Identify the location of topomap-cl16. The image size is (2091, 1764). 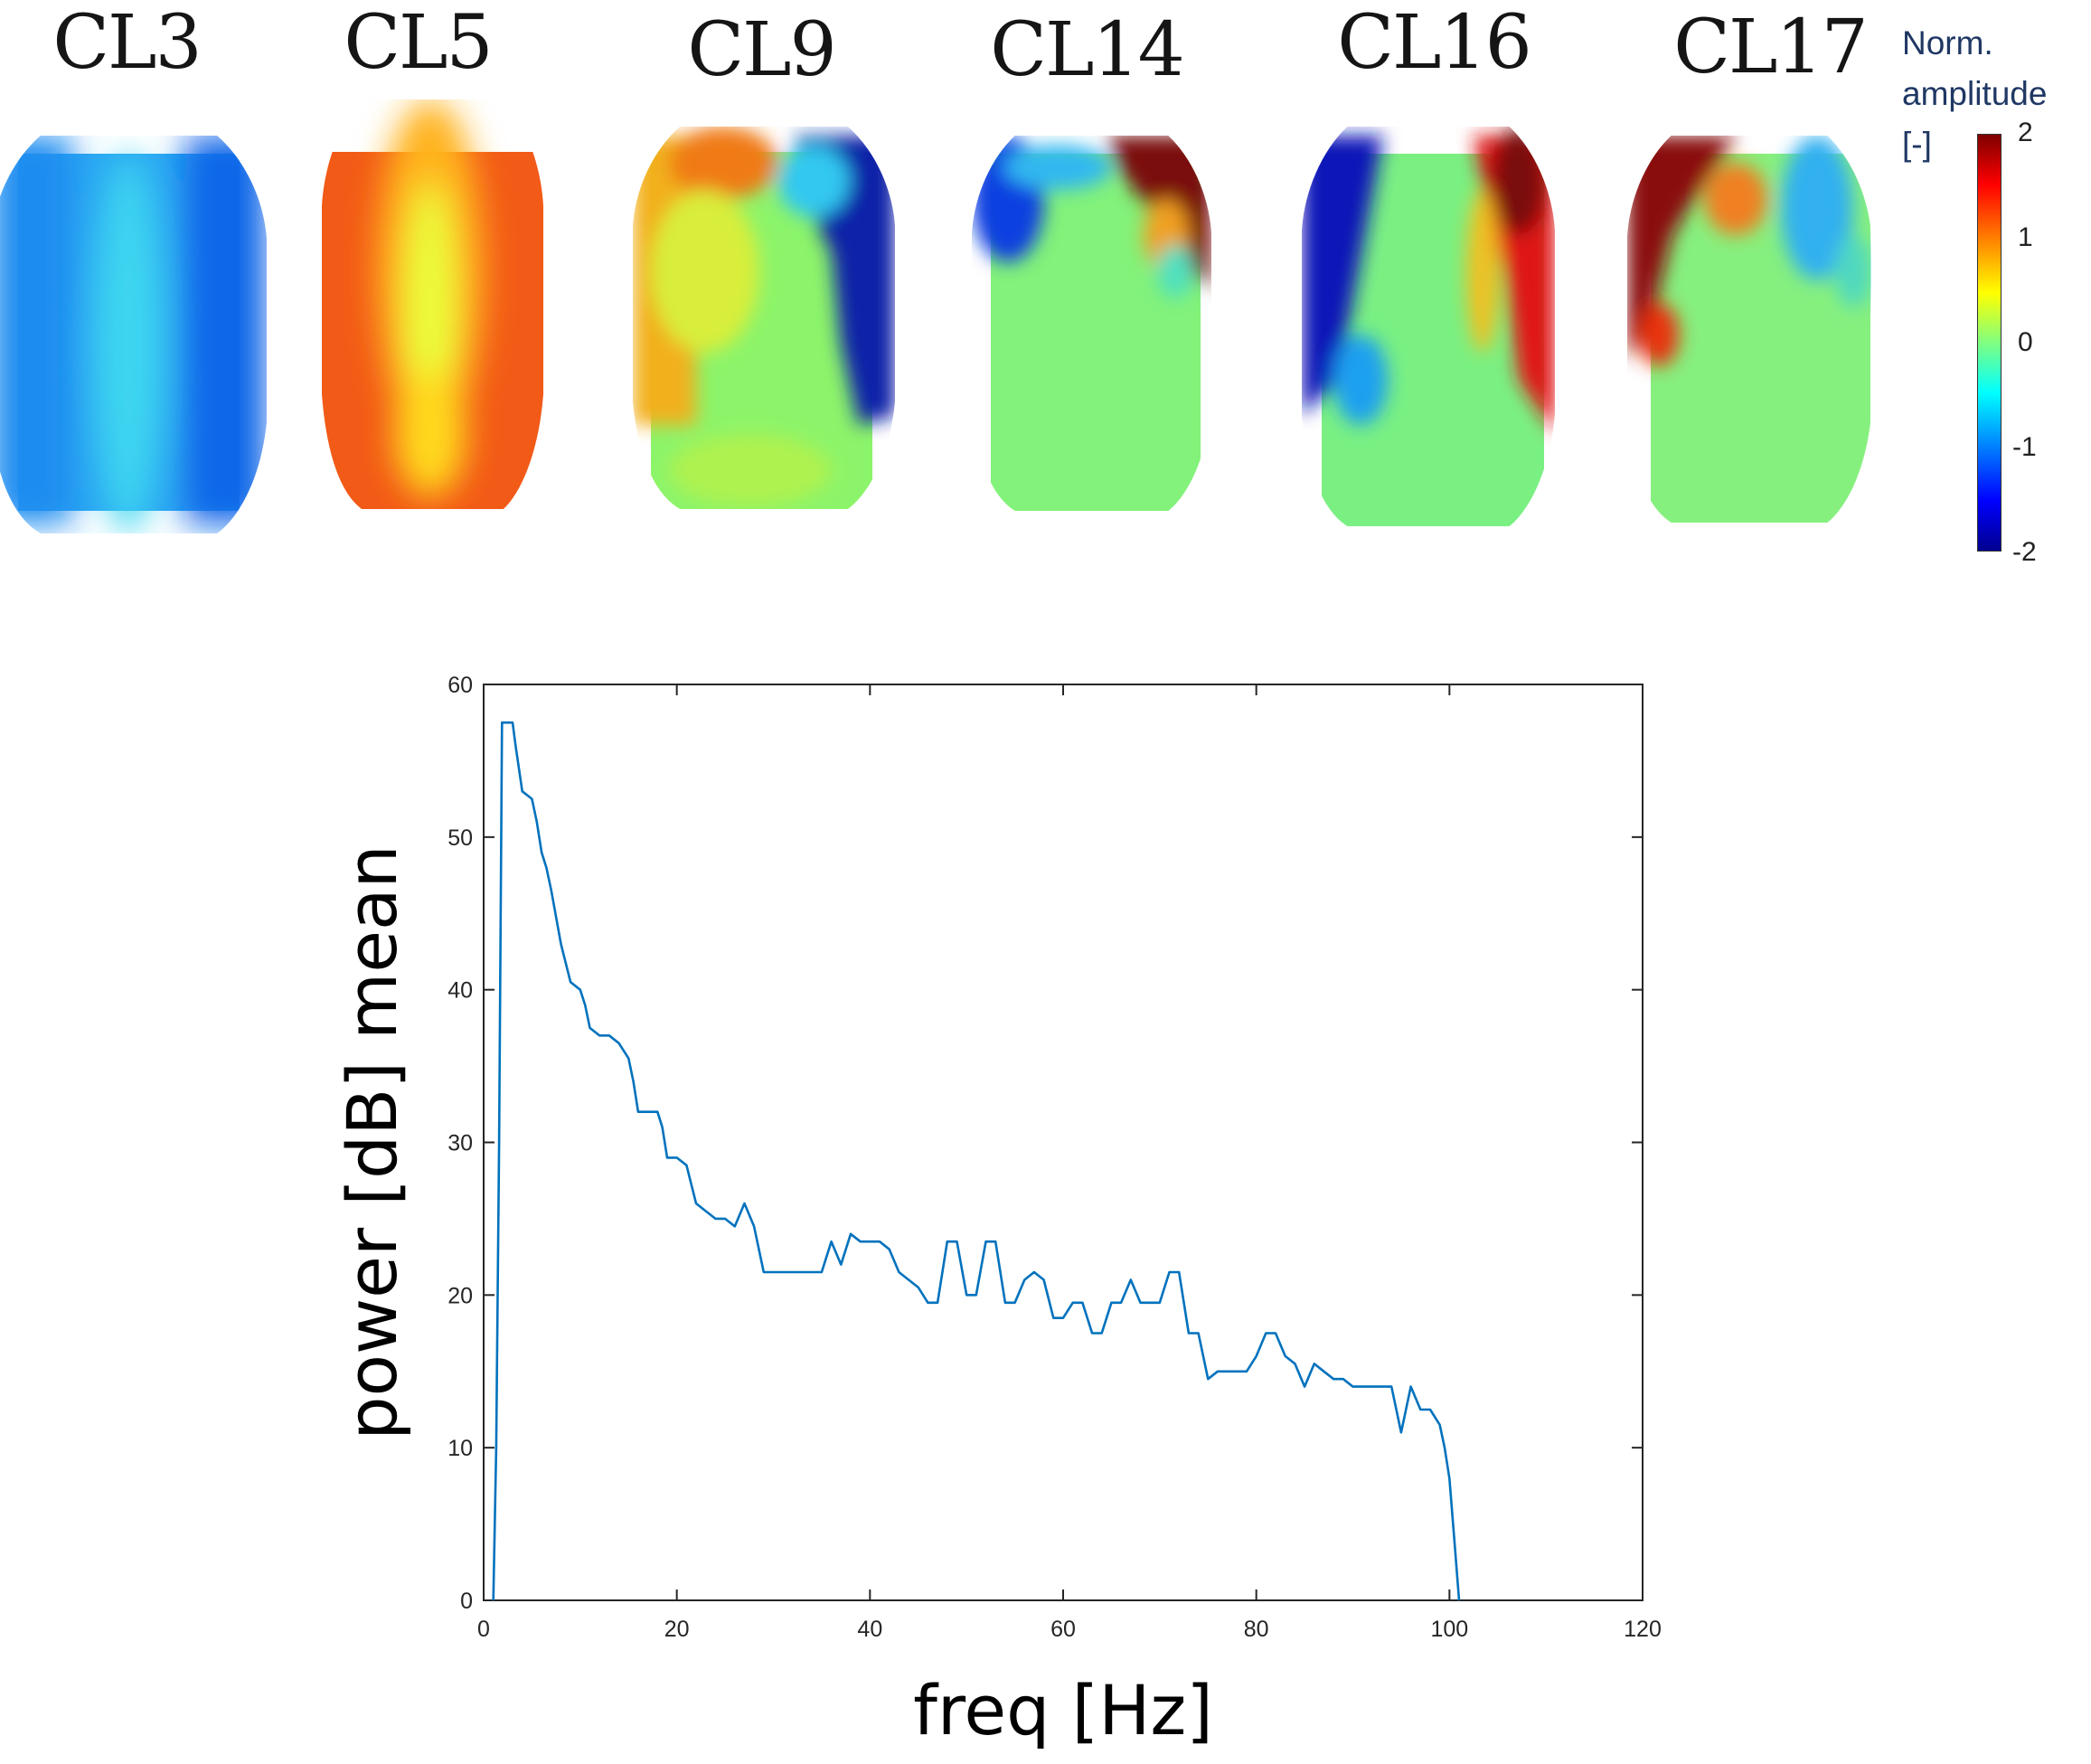
(1428, 327).